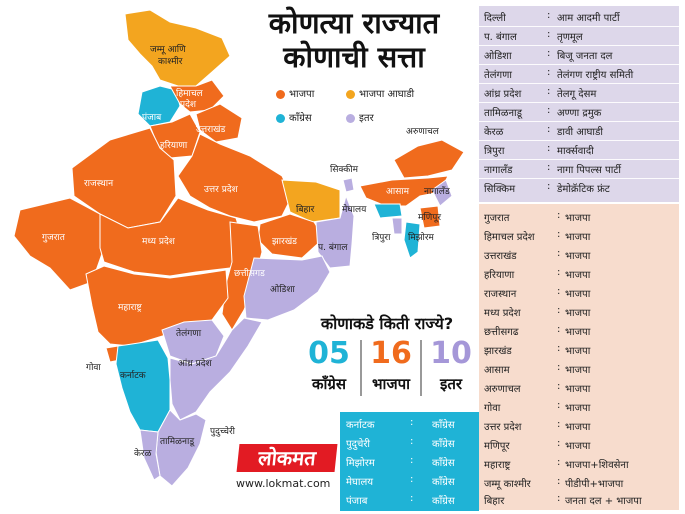 Image resolution: width=685 pixels, height=514 pixels. I want to click on region-assam, so click(404, 191).